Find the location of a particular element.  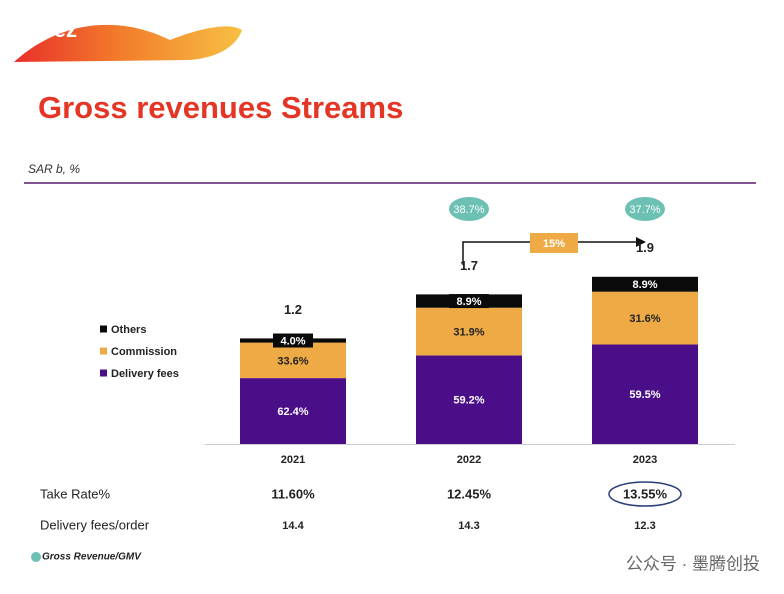

total-label: 1.7 is located at coordinates (469, 265).